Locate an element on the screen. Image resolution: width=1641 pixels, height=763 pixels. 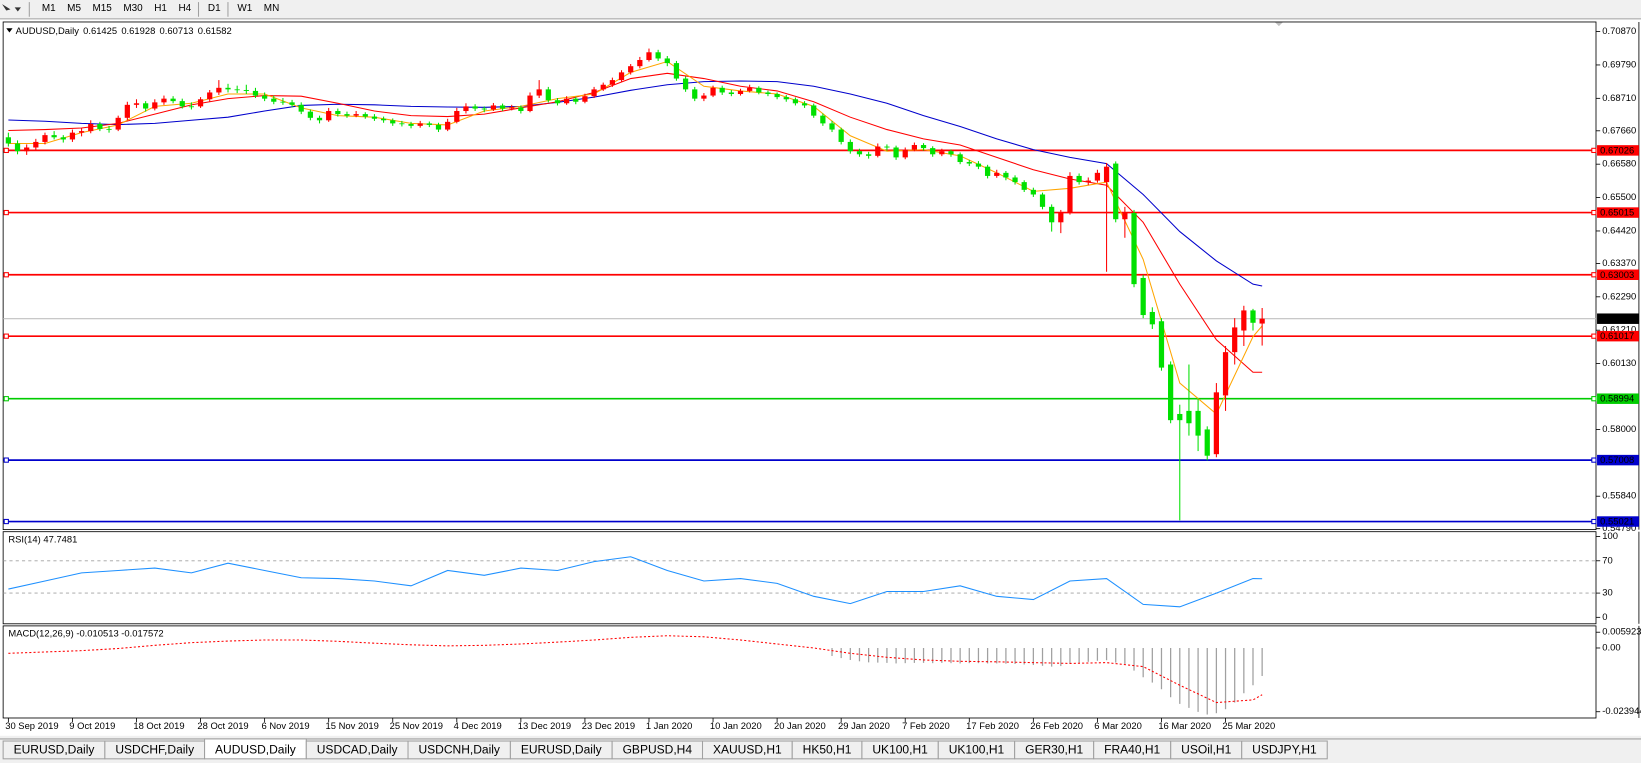
chart-tab is located at coordinates (1284, 750).